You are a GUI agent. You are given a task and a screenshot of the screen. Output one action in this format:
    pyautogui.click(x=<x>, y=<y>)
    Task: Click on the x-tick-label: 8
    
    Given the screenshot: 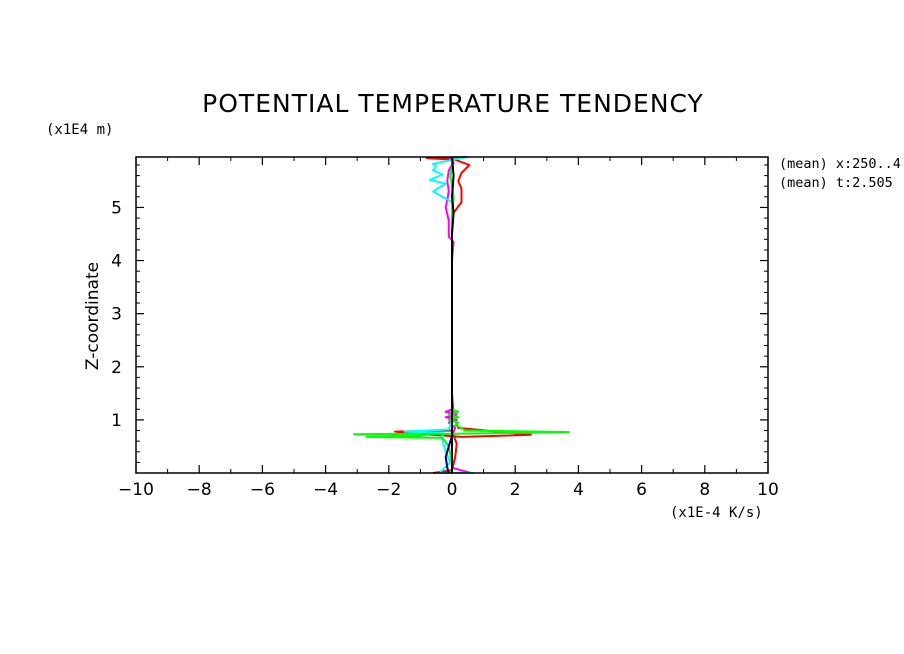 What is the action you would take?
    pyautogui.click(x=704, y=490)
    